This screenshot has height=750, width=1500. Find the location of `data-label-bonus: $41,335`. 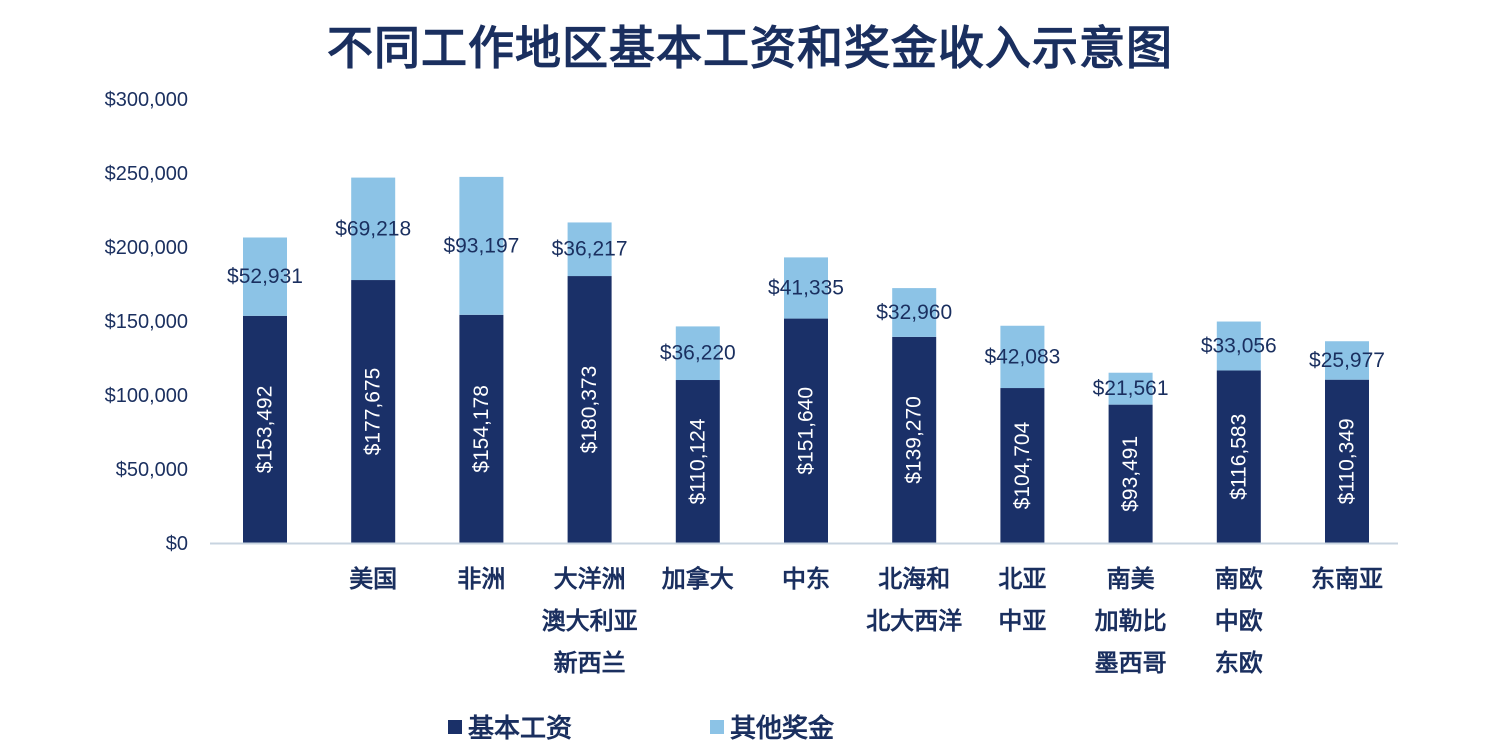

data-label-bonus: $41,335 is located at coordinates (806, 287).